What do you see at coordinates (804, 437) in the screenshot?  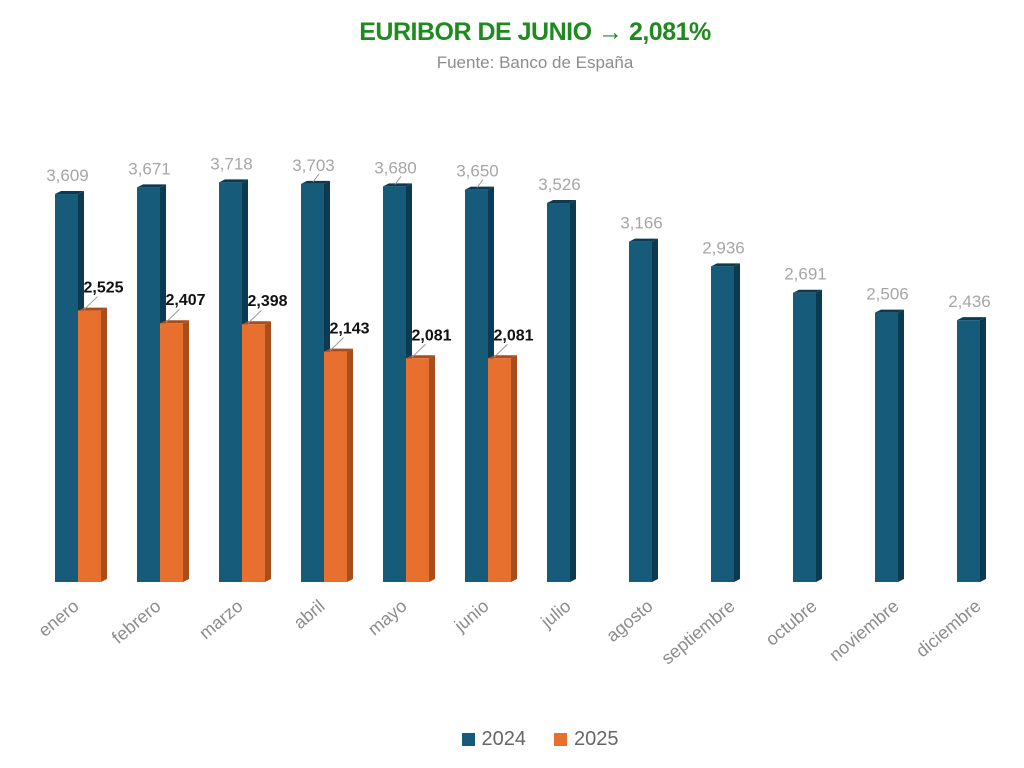 I see `bar-2024-octubre-front` at bounding box center [804, 437].